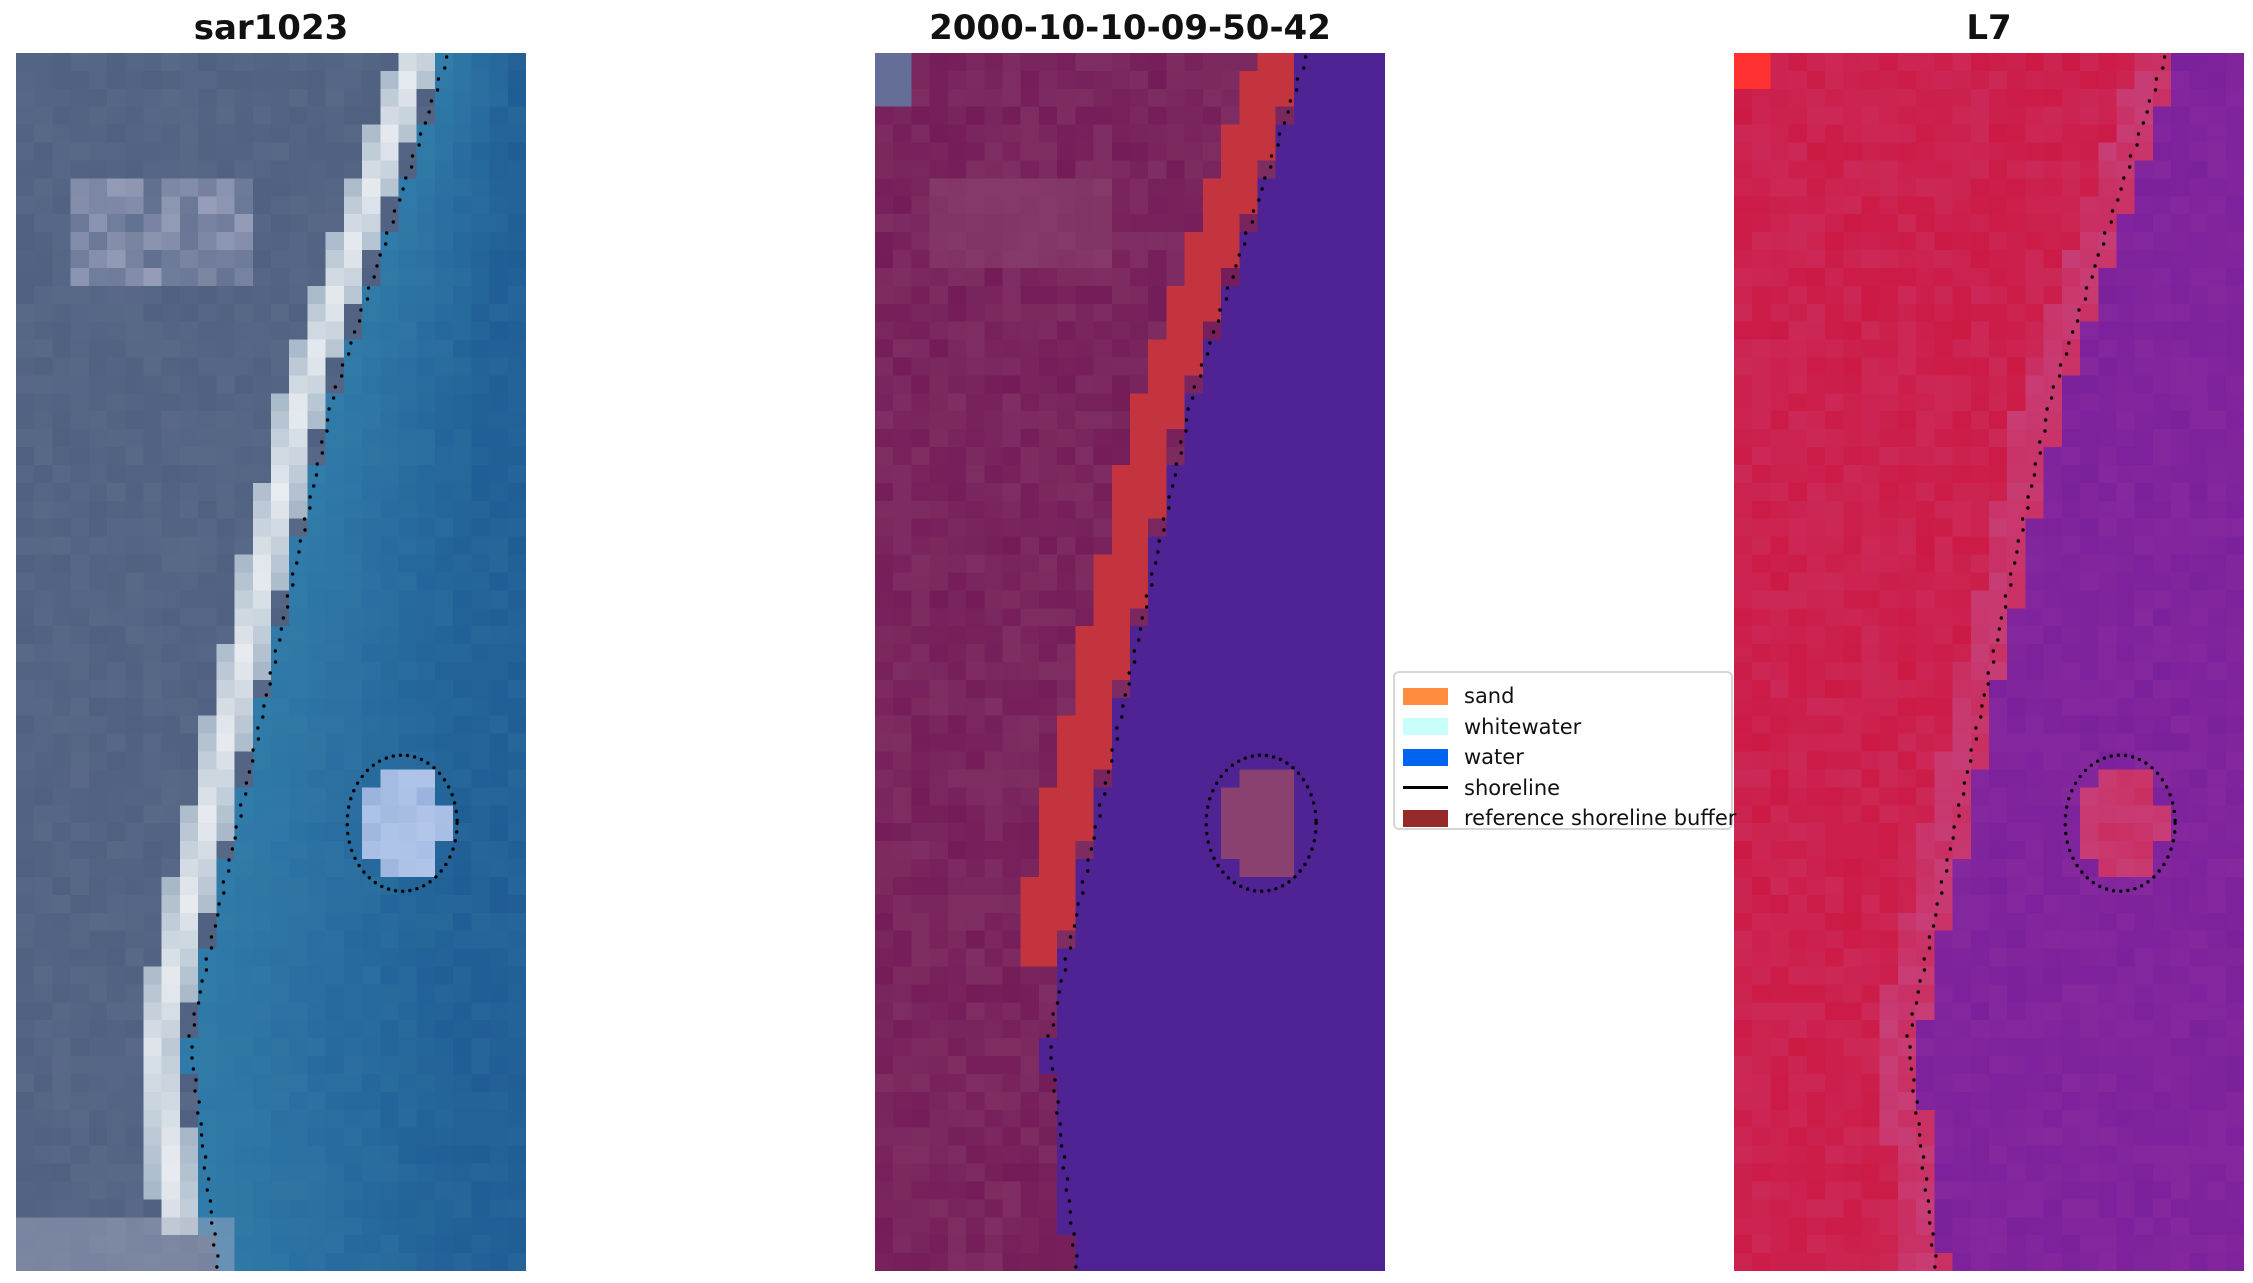 The image size is (2253, 1283). I want to click on legend-label-whitewater: whitewater, so click(1523, 726).